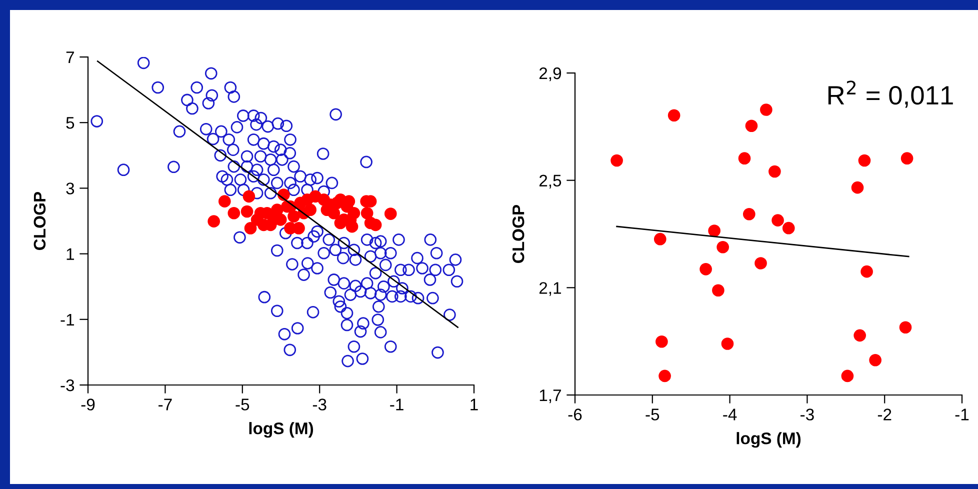  I want to click on y-tick-label: 2,9, so click(550, 74).